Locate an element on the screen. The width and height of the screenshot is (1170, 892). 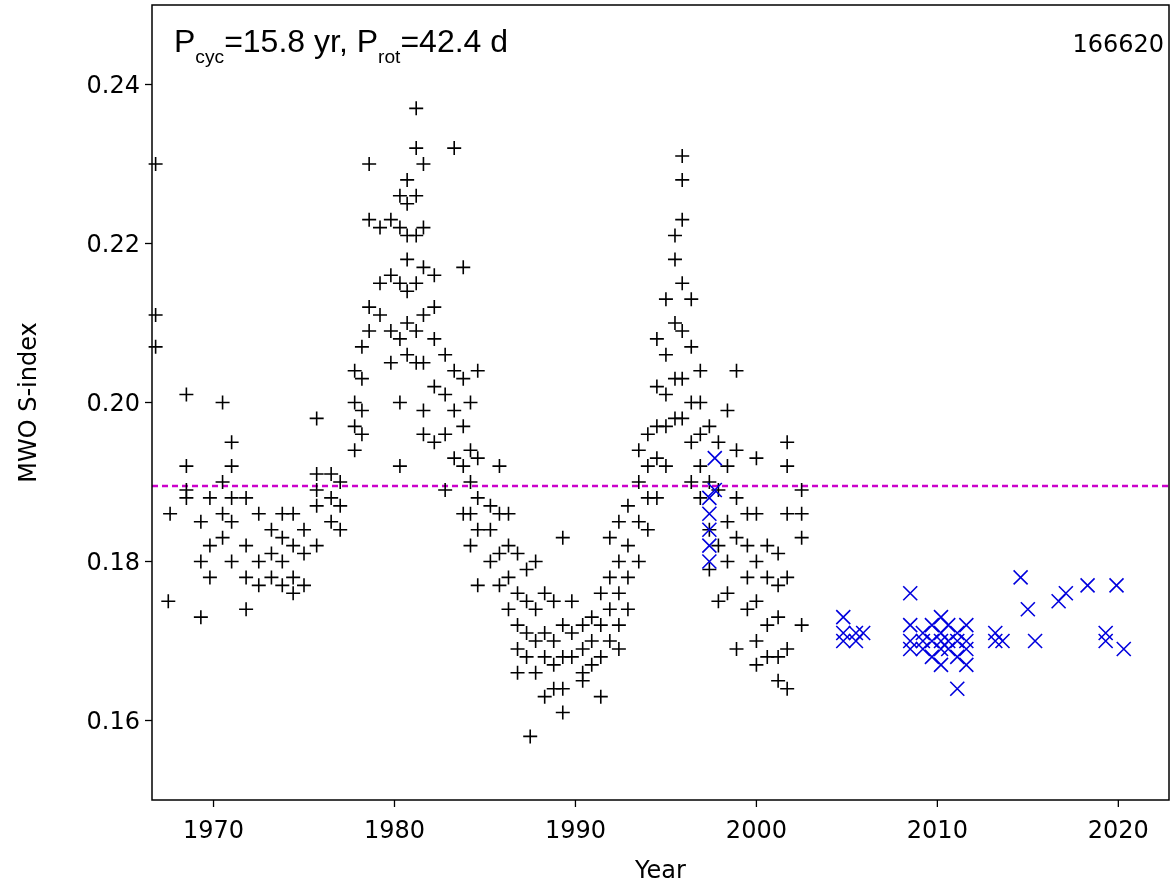
annotation: P$_{cyc}$=15.8 yr, P$_{rot}$=42.4 d is located at coordinates (341, 45).